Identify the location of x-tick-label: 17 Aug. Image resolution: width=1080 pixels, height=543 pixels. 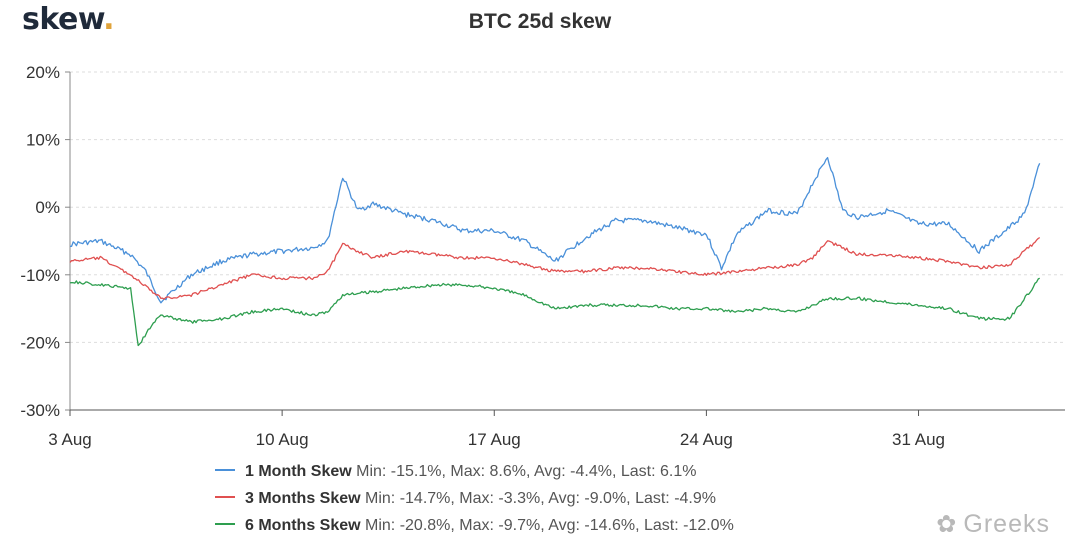
(494, 439).